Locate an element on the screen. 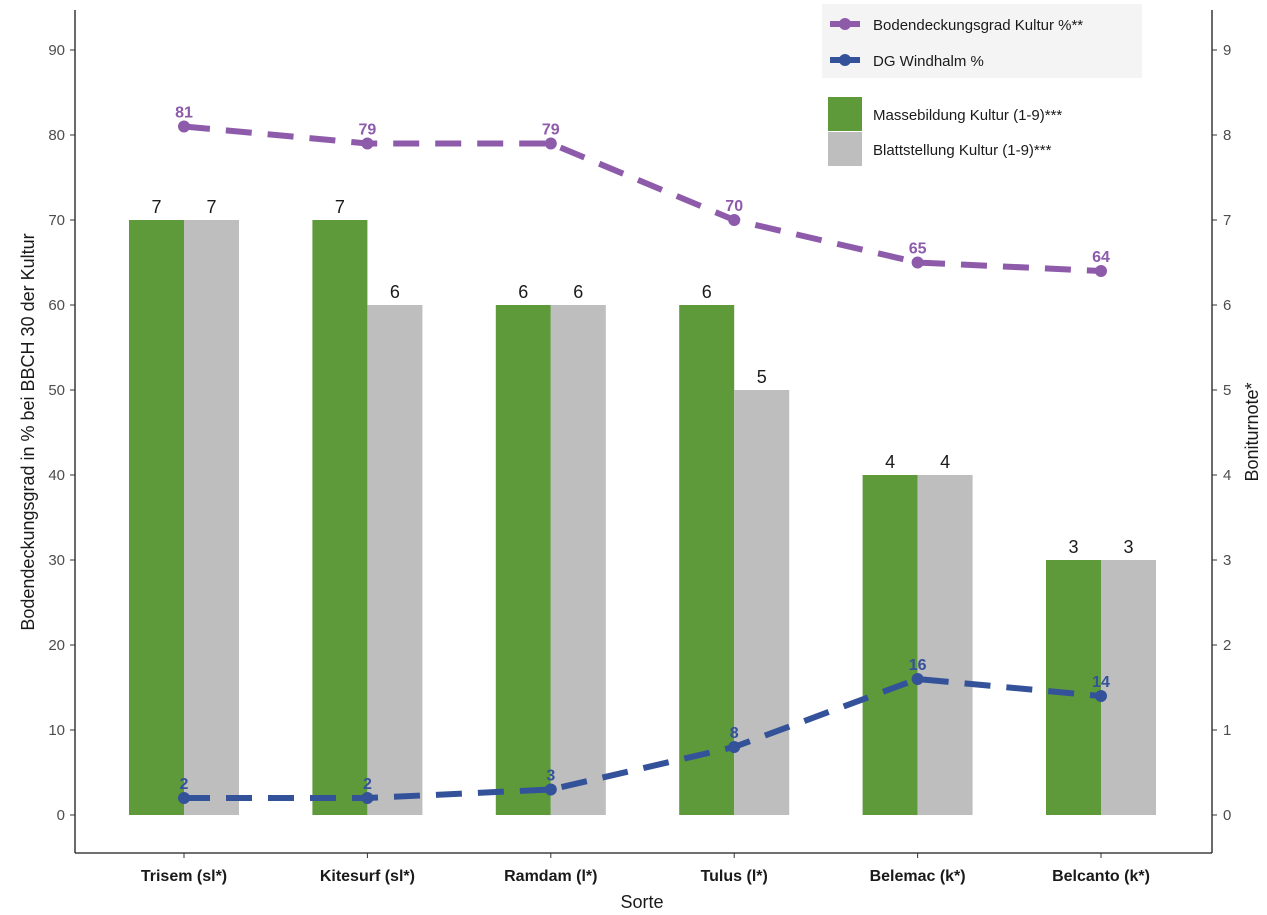 The image size is (1267, 915). line-point-label: 14 is located at coordinates (1101, 682).